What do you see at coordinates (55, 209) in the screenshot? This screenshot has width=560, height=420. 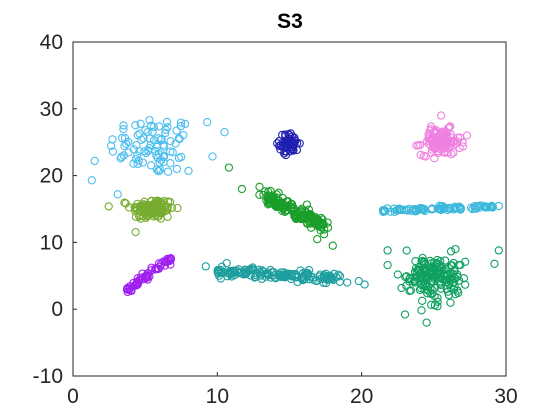 I see `y-axis: -10 0 10 20 30 40` at bounding box center [55, 209].